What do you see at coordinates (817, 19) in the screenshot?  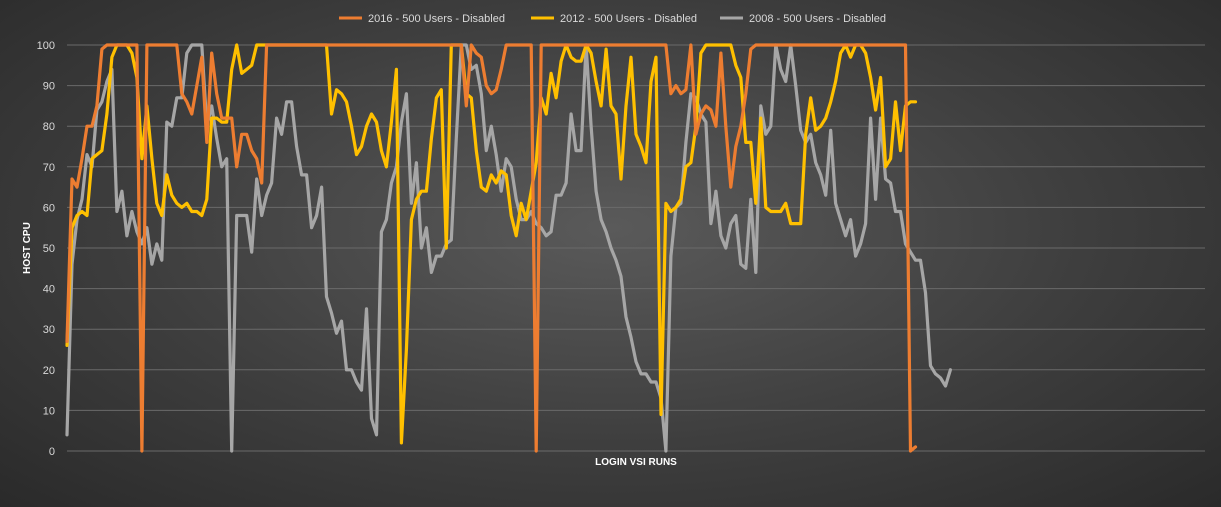 I see `legend-label-2008: 2008 - 500 Users - Disabled` at bounding box center [817, 19].